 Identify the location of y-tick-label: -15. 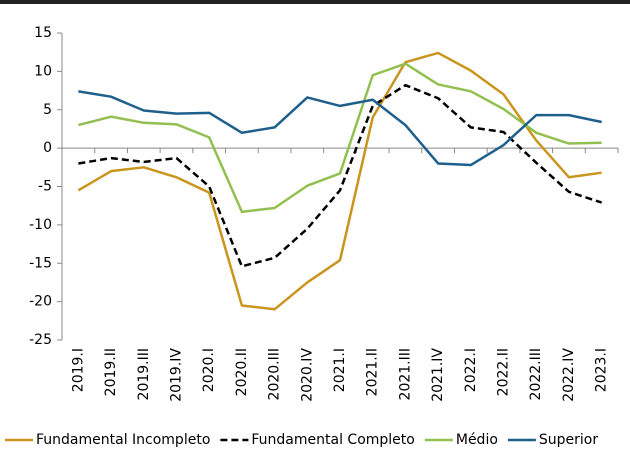
(40, 263).